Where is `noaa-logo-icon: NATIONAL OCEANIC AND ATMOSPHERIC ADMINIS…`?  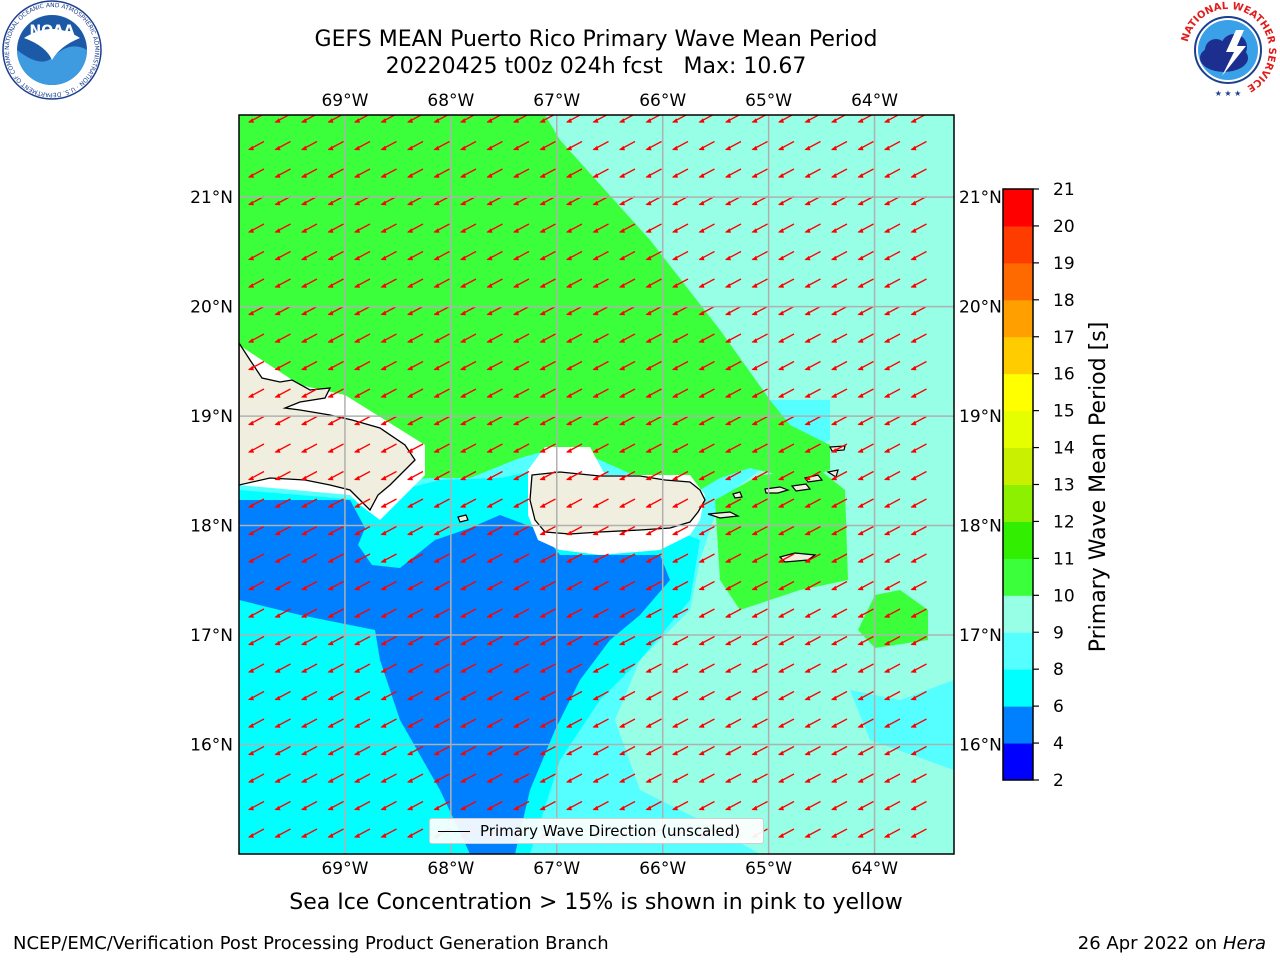
noaa-logo-icon: NATIONAL OCEANIC AND ATMOSPHERIC ADMINIS… is located at coordinates (51, 50).